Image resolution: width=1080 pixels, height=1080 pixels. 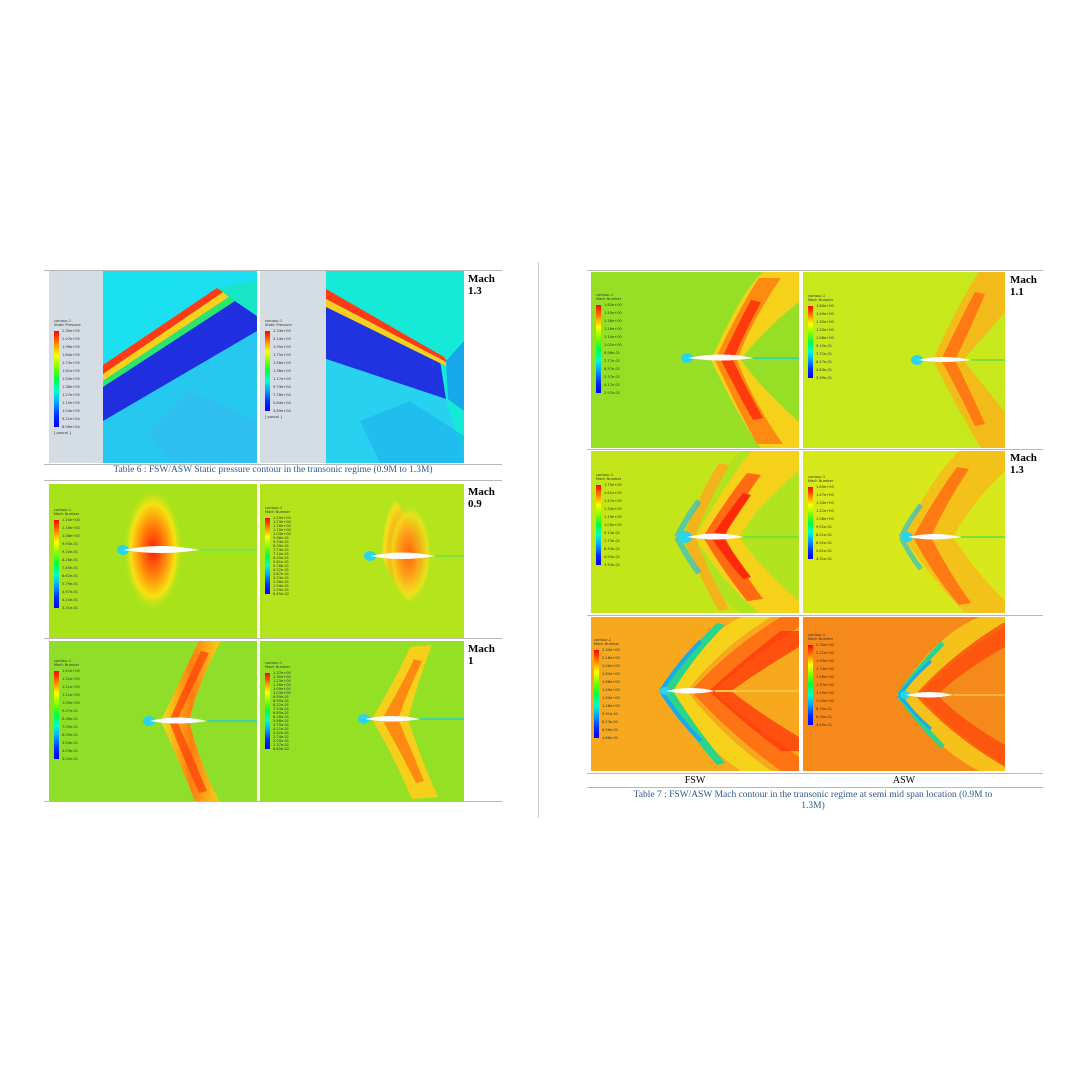 What do you see at coordinates (612, 353) in the screenshot?
I see `colorbar-tick-label: 8.98e-01` at bounding box center [612, 353].